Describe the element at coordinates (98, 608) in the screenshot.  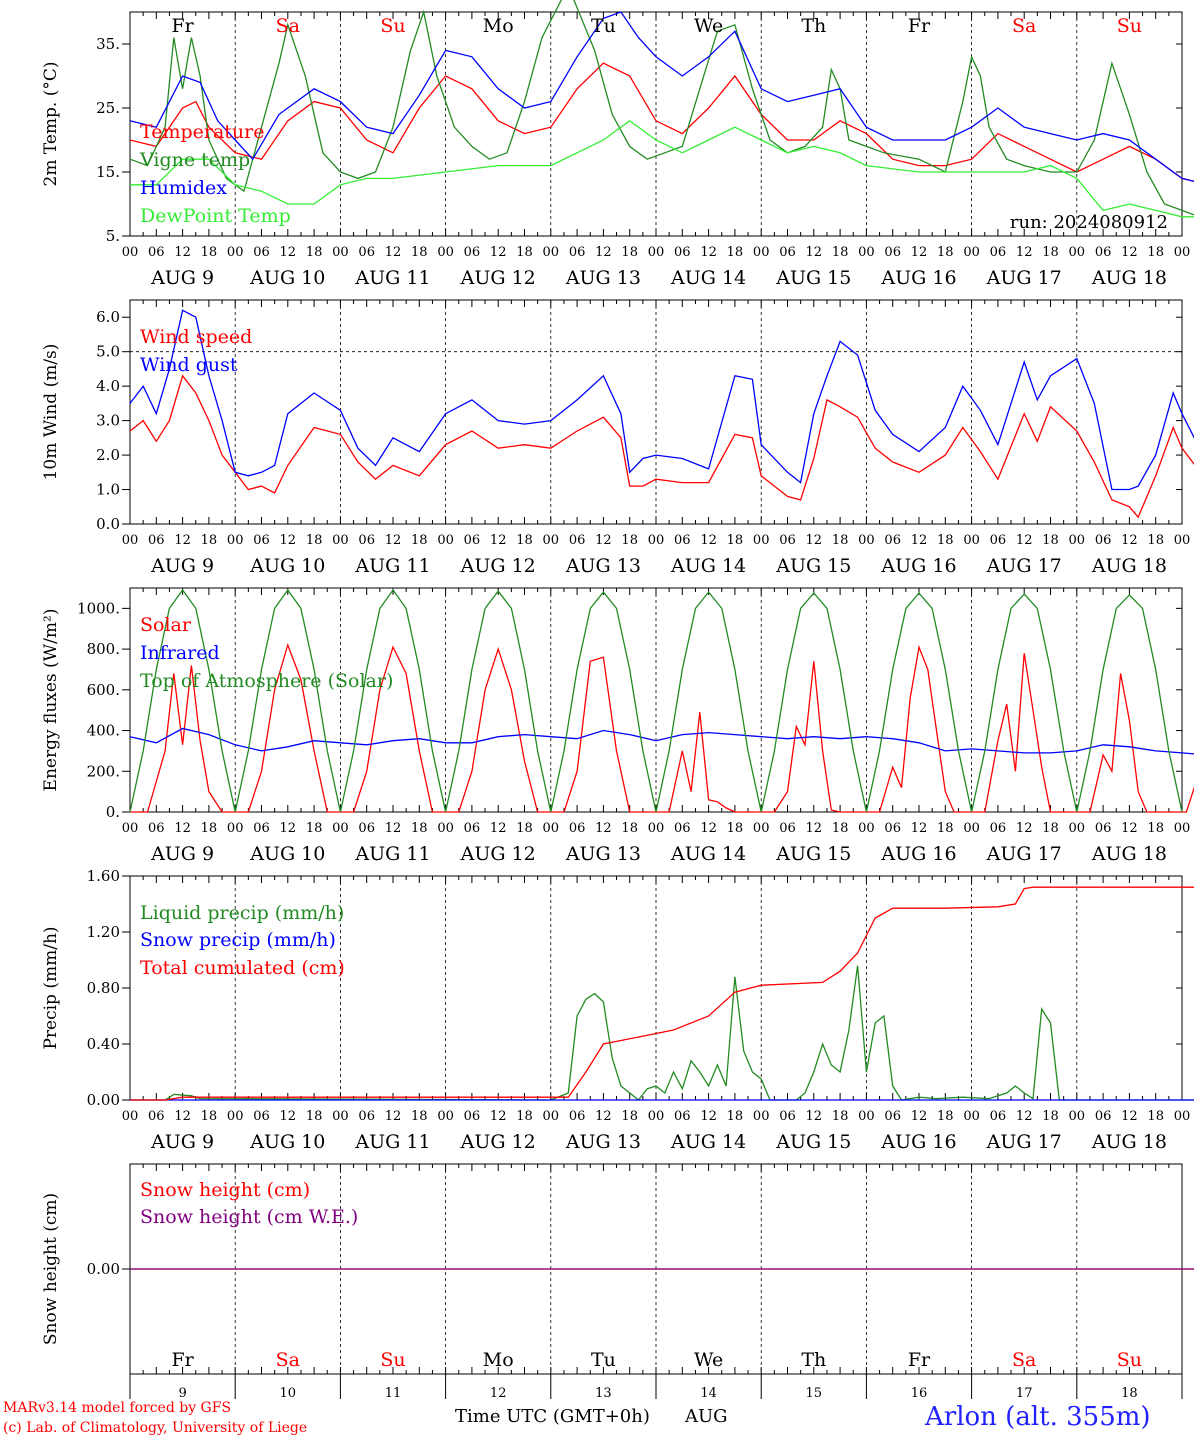
I see `y-tick-label: 1000.` at that location.